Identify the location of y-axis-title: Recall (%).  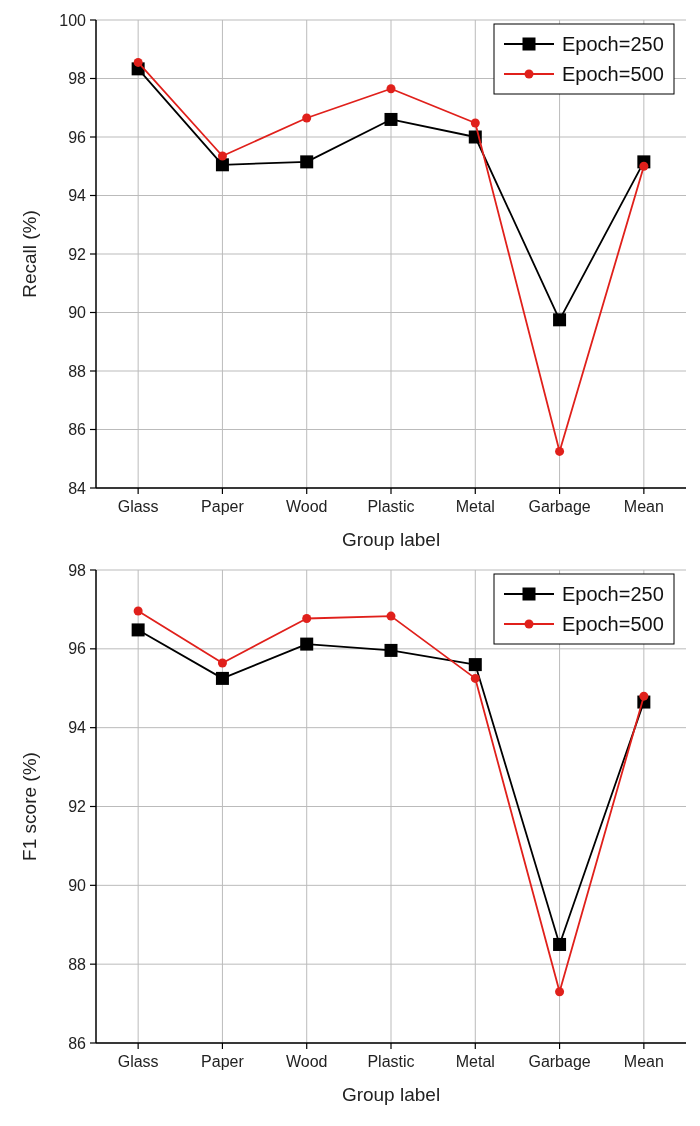
(29, 254).